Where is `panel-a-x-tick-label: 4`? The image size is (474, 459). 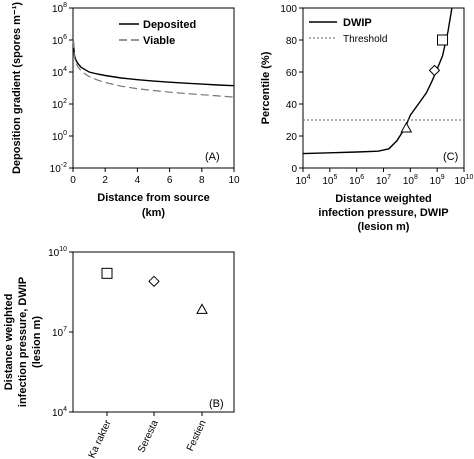
panel-a-x-tick-label: 4 is located at coordinates (138, 180).